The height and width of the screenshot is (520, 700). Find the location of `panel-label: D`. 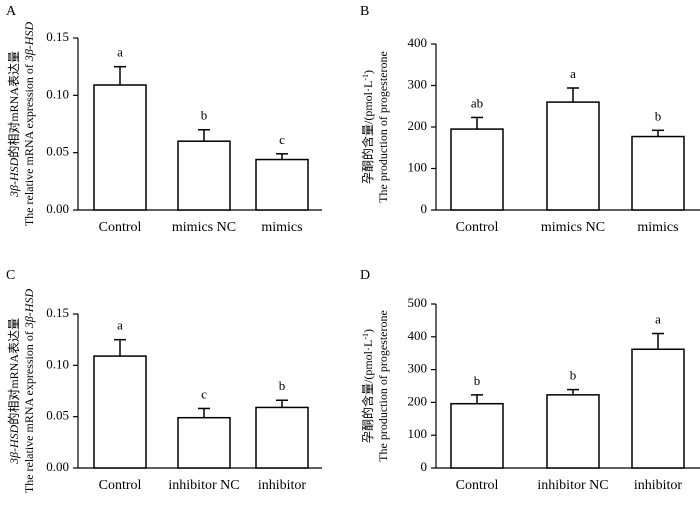

panel-label: D is located at coordinates (365, 275).